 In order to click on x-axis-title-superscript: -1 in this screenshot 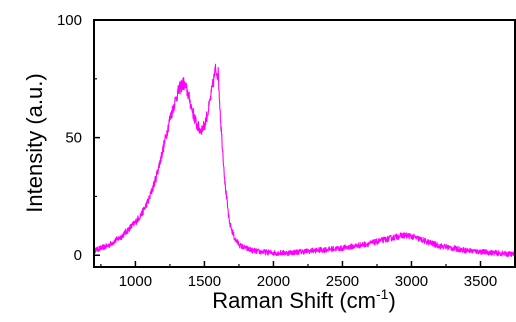, I will do `click(382, 294)`.